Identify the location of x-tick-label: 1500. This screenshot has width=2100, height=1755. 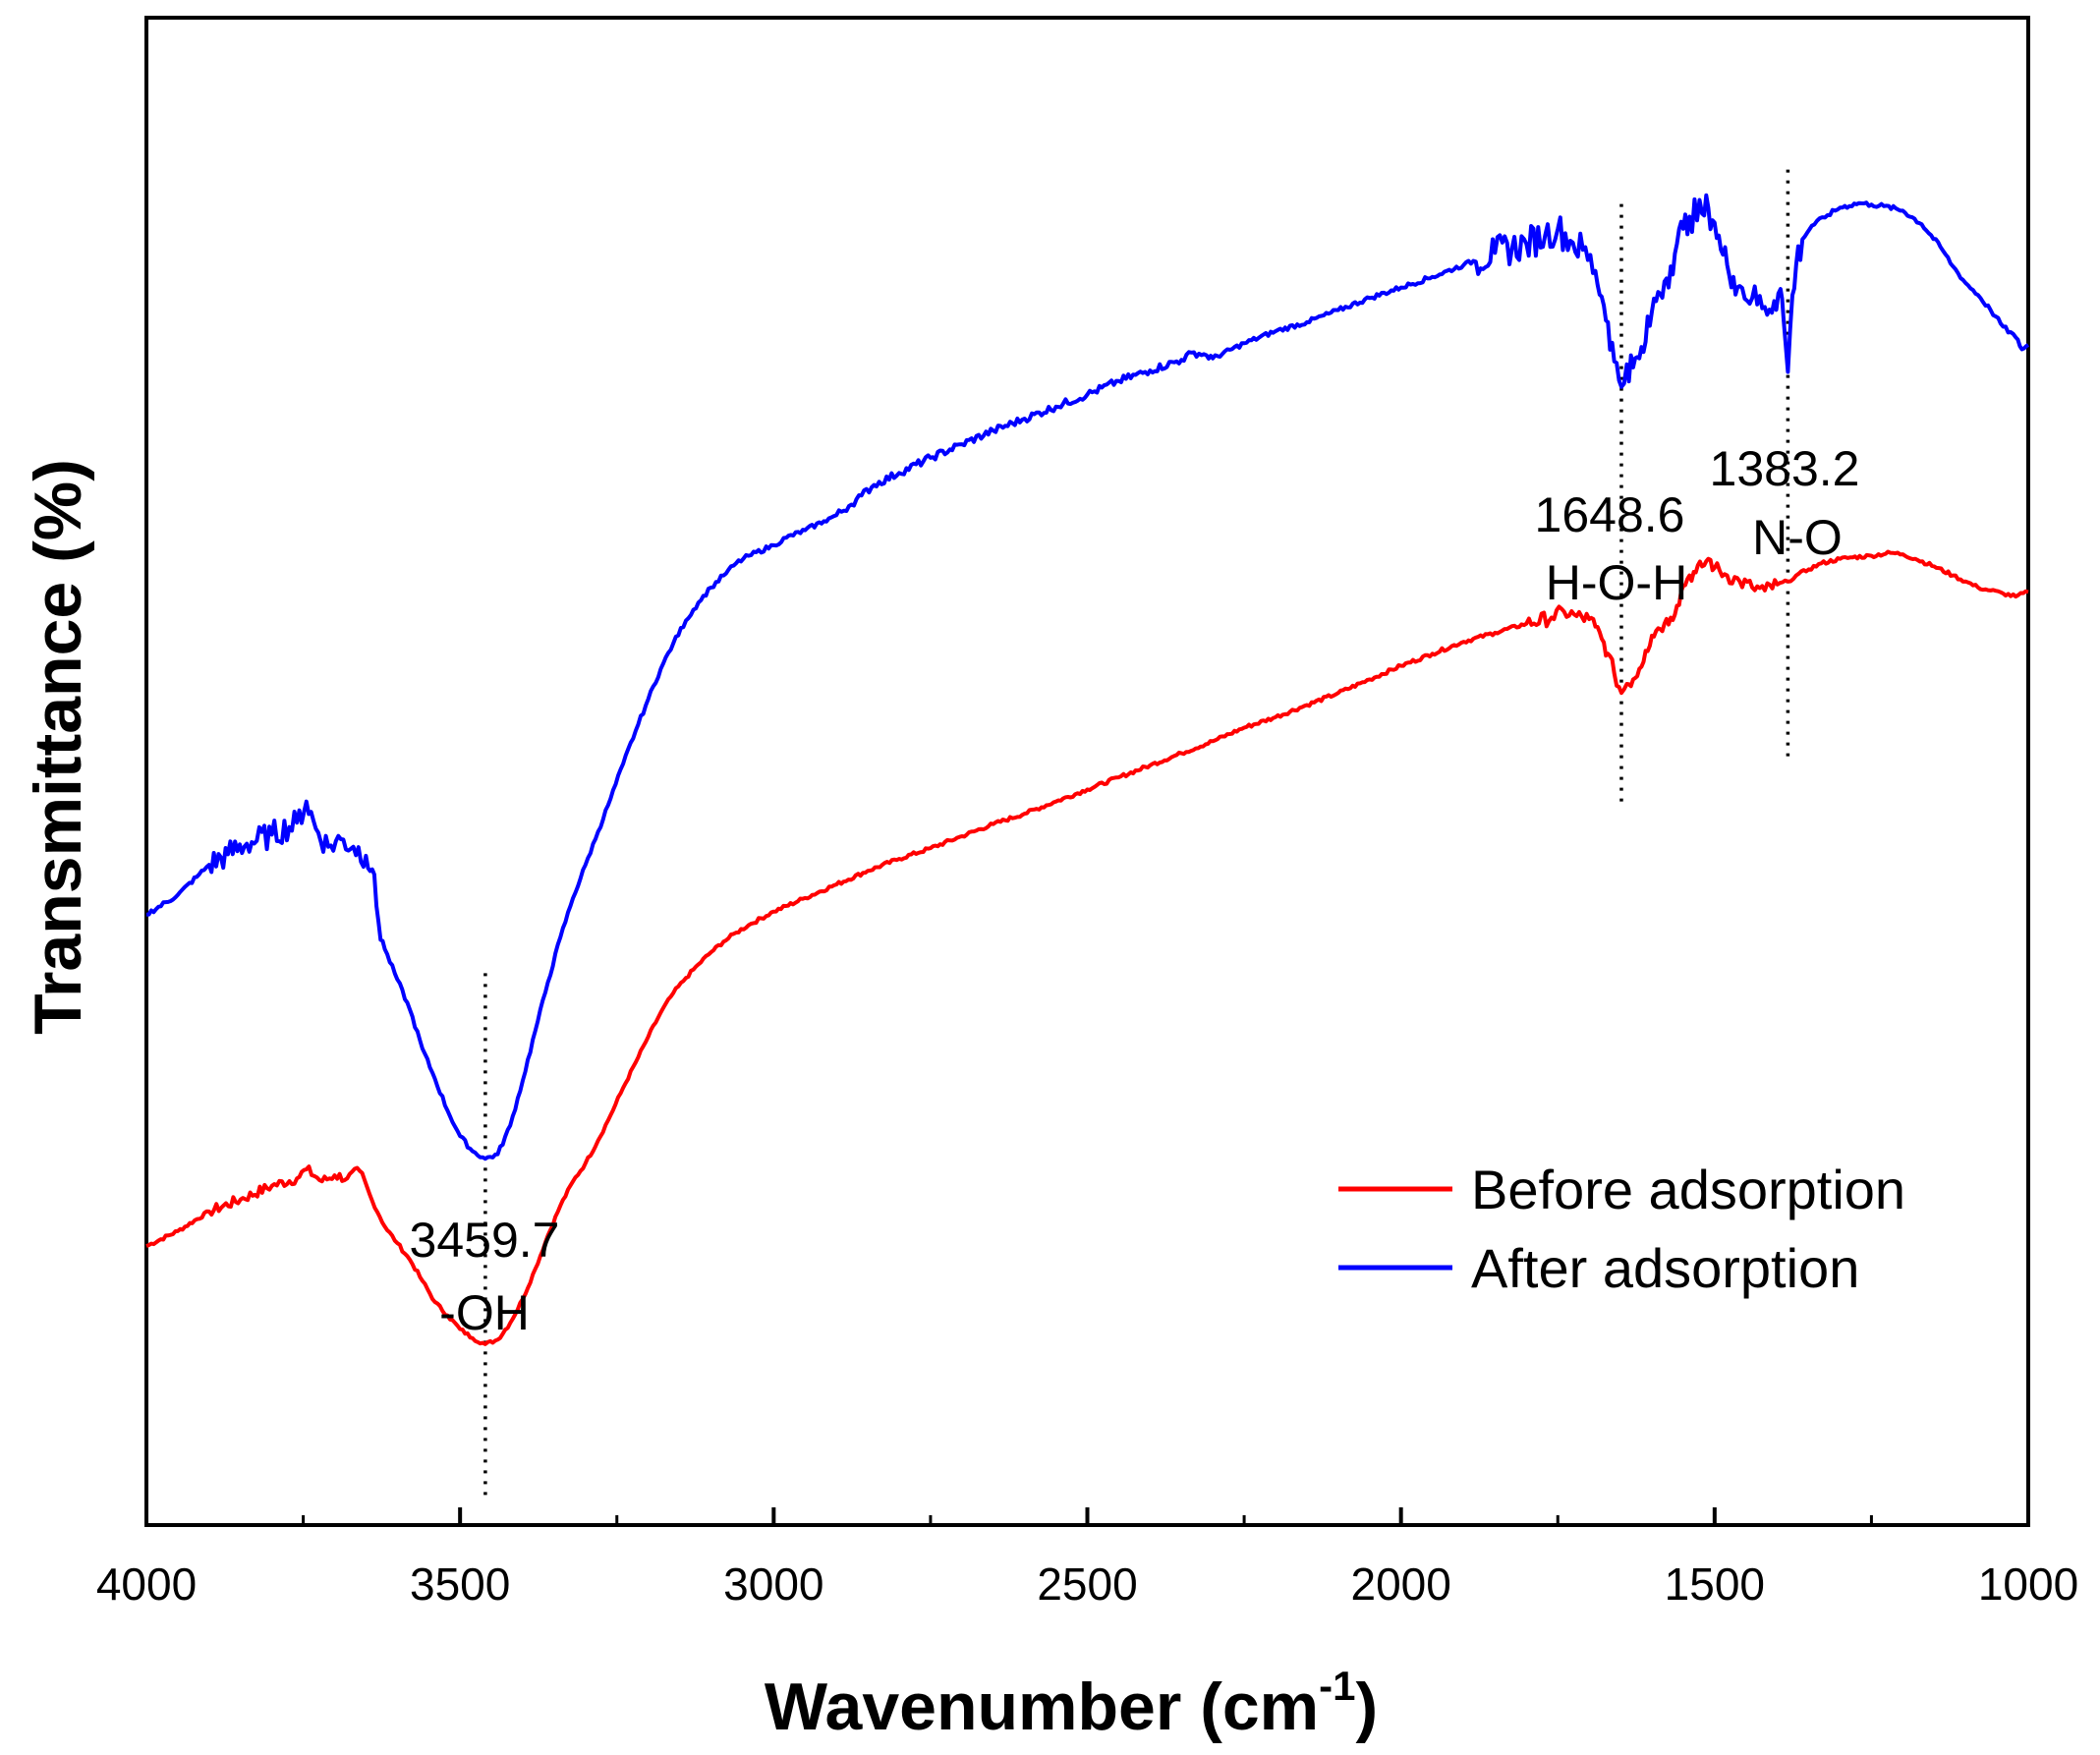
(1715, 1584).